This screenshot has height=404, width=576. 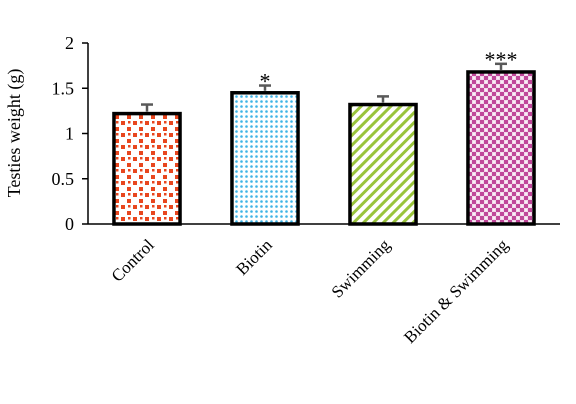 What do you see at coordinates (63, 88) in the screenshot?
I see `y-tick-label: 1.5` at bounding box center [63, 88].